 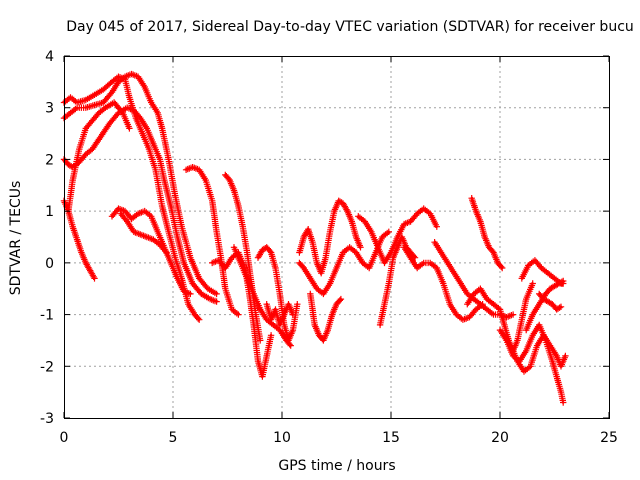 What do you see at coordinates (500, 438) in the screenshot?
I see `x-tick-label: 20` at bounding box center [500, 438].